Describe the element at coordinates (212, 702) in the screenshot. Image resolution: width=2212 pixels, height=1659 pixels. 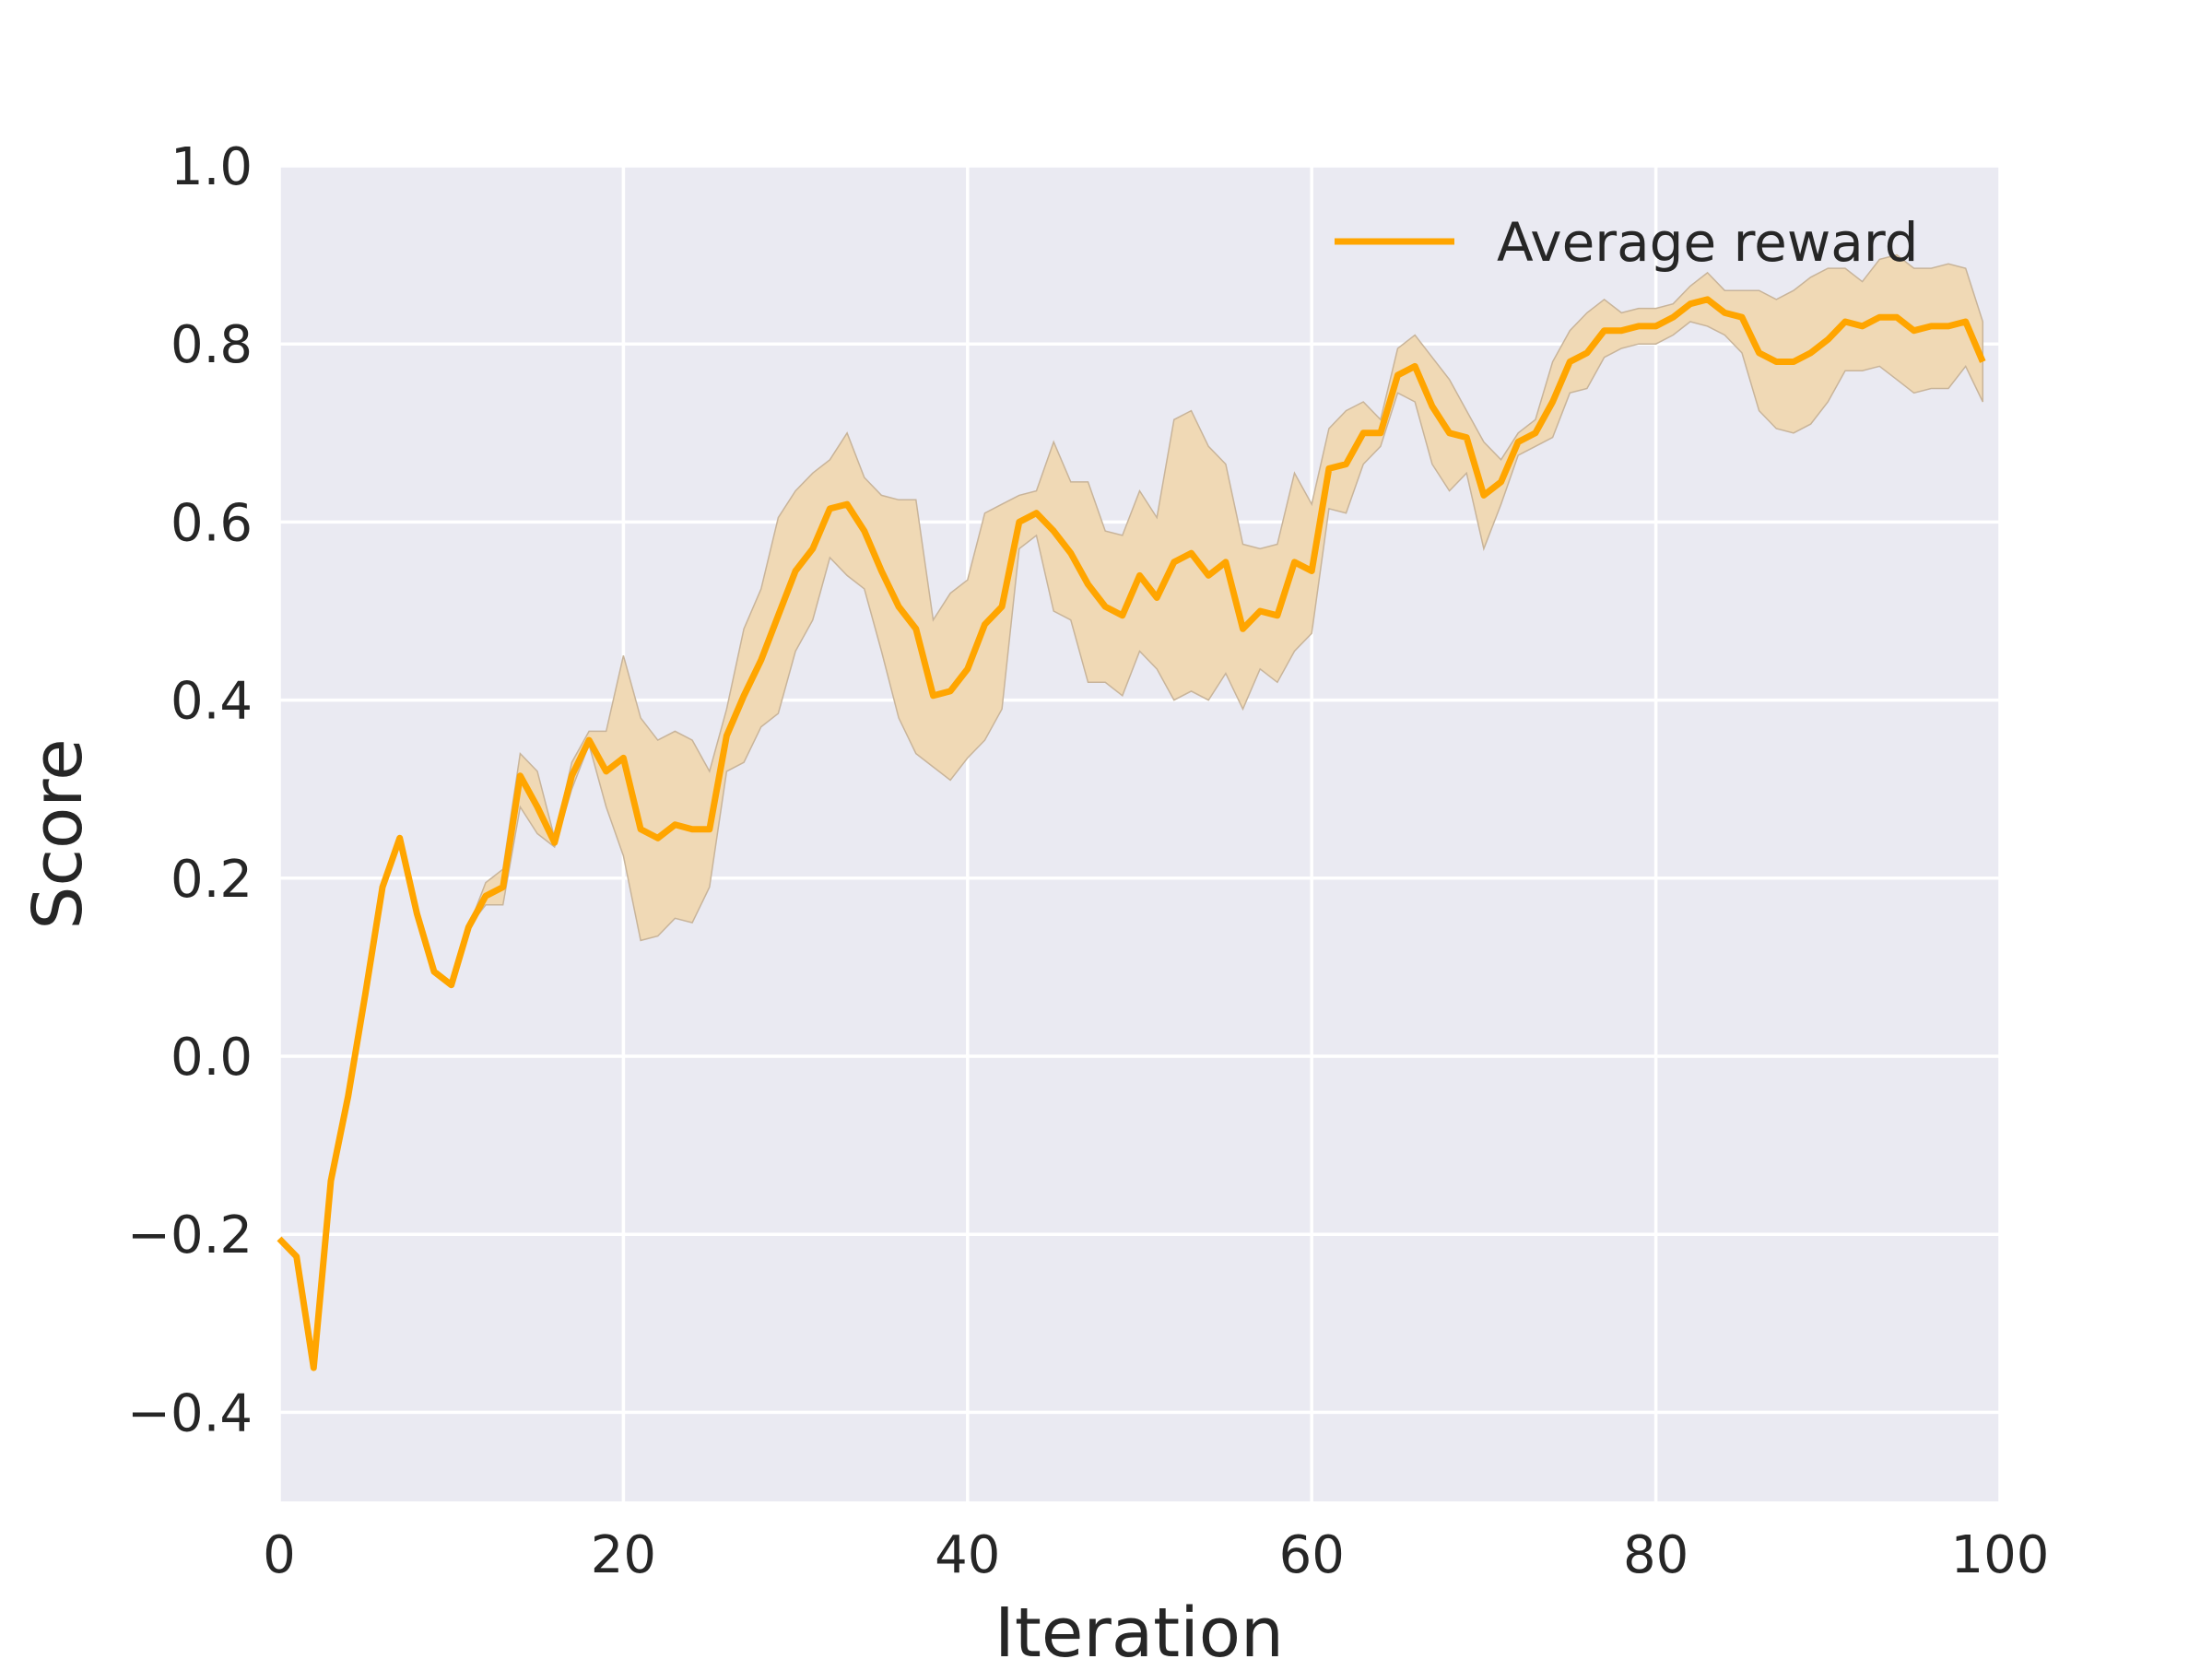
I see `y-tick-label: 0.4` at that location.